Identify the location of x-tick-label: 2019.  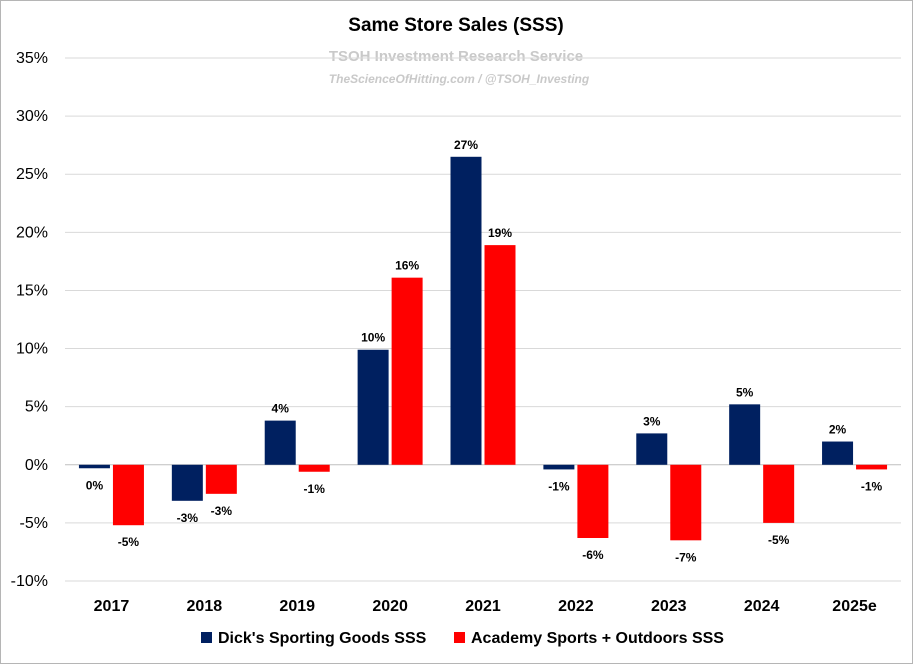
(297, 606).